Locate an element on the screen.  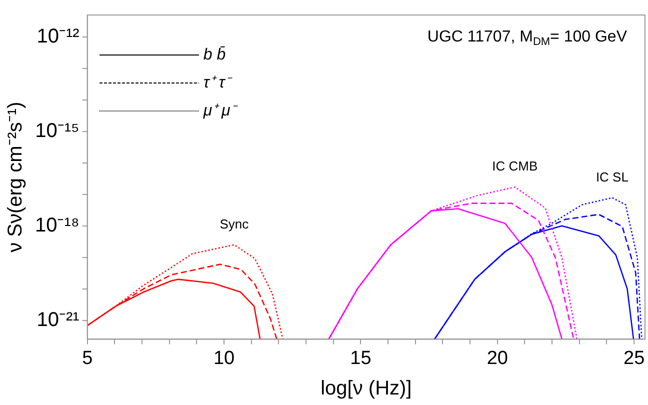
y-tick-label: 10⁻¹² is located at coordinates (58, 37).